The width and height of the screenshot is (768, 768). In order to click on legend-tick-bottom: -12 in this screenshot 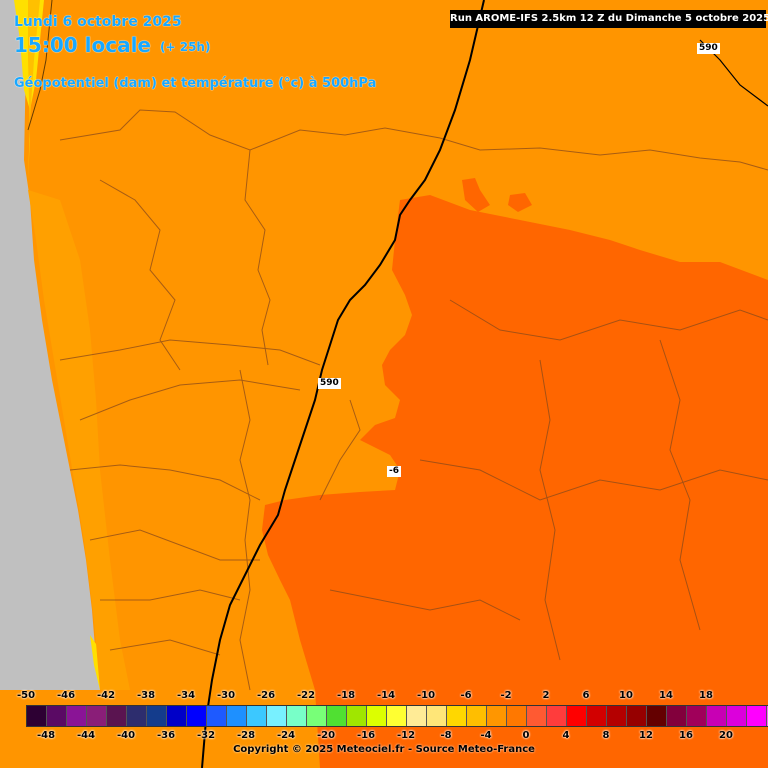, I will do `click(406, 735)`.